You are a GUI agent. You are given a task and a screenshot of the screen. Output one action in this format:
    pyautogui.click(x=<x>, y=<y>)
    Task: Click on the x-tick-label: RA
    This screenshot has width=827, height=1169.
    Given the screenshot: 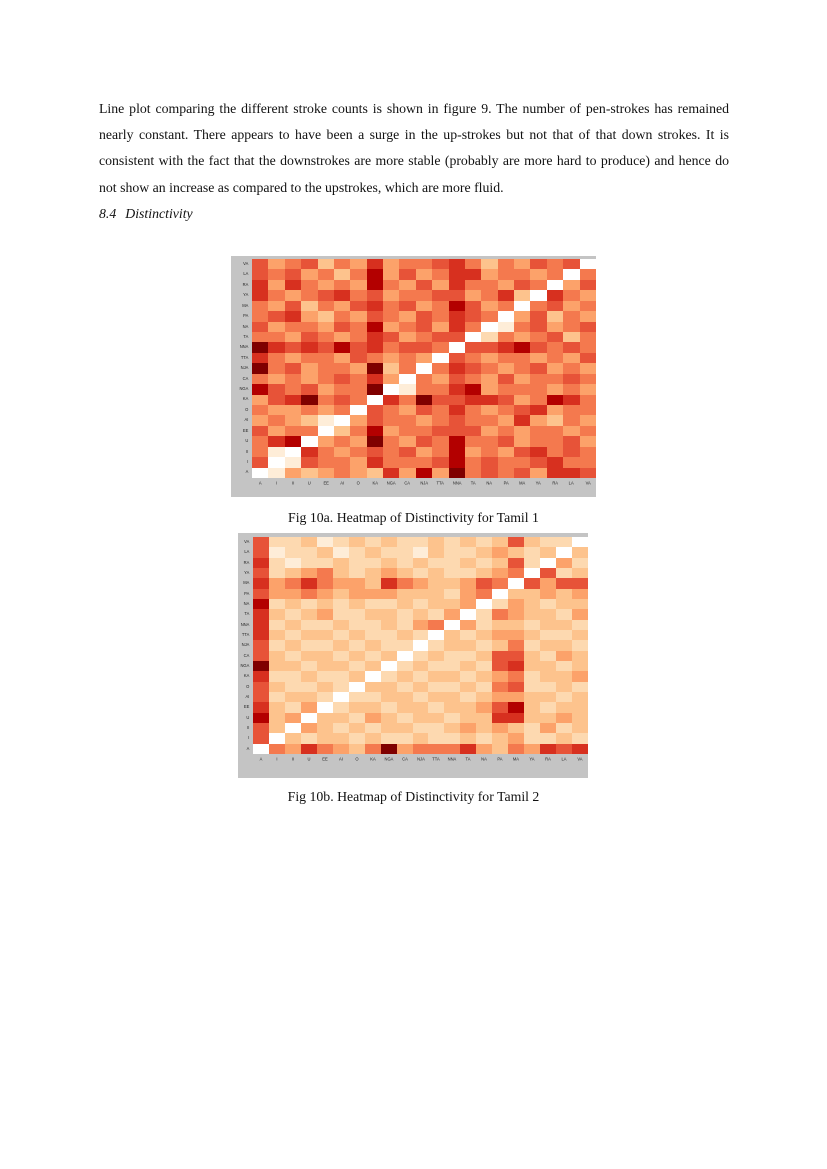 What is the action you would take?
    pyautogui.click(x=555, y=484)
    